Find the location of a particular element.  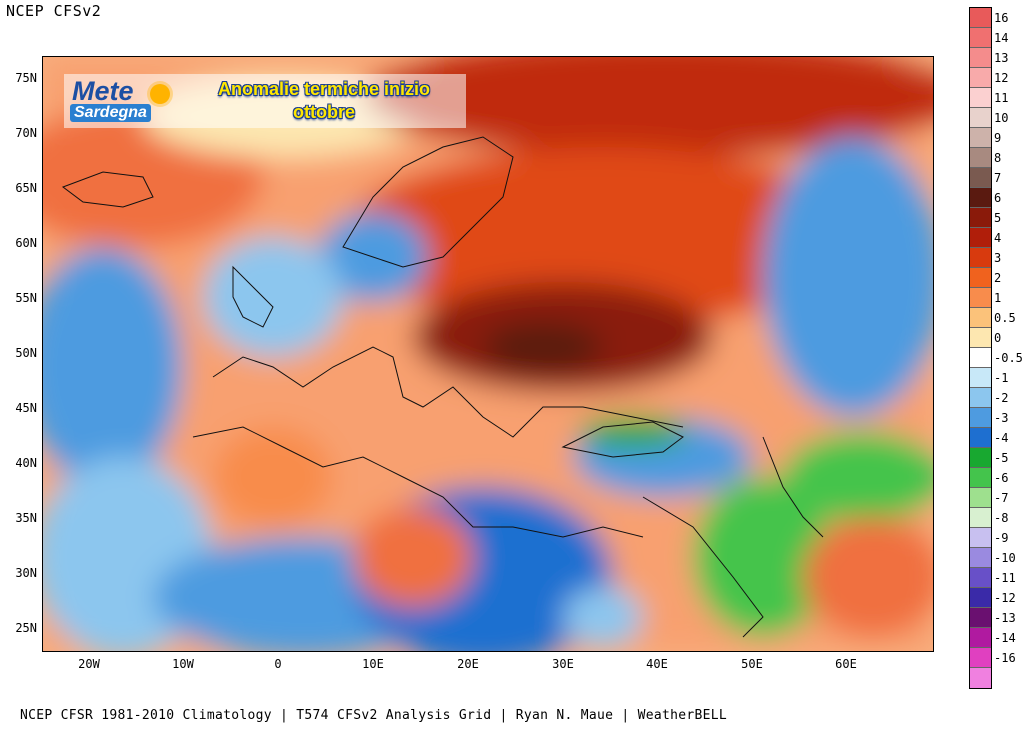

lat-label: 50N is located at coordinates (26, 353).